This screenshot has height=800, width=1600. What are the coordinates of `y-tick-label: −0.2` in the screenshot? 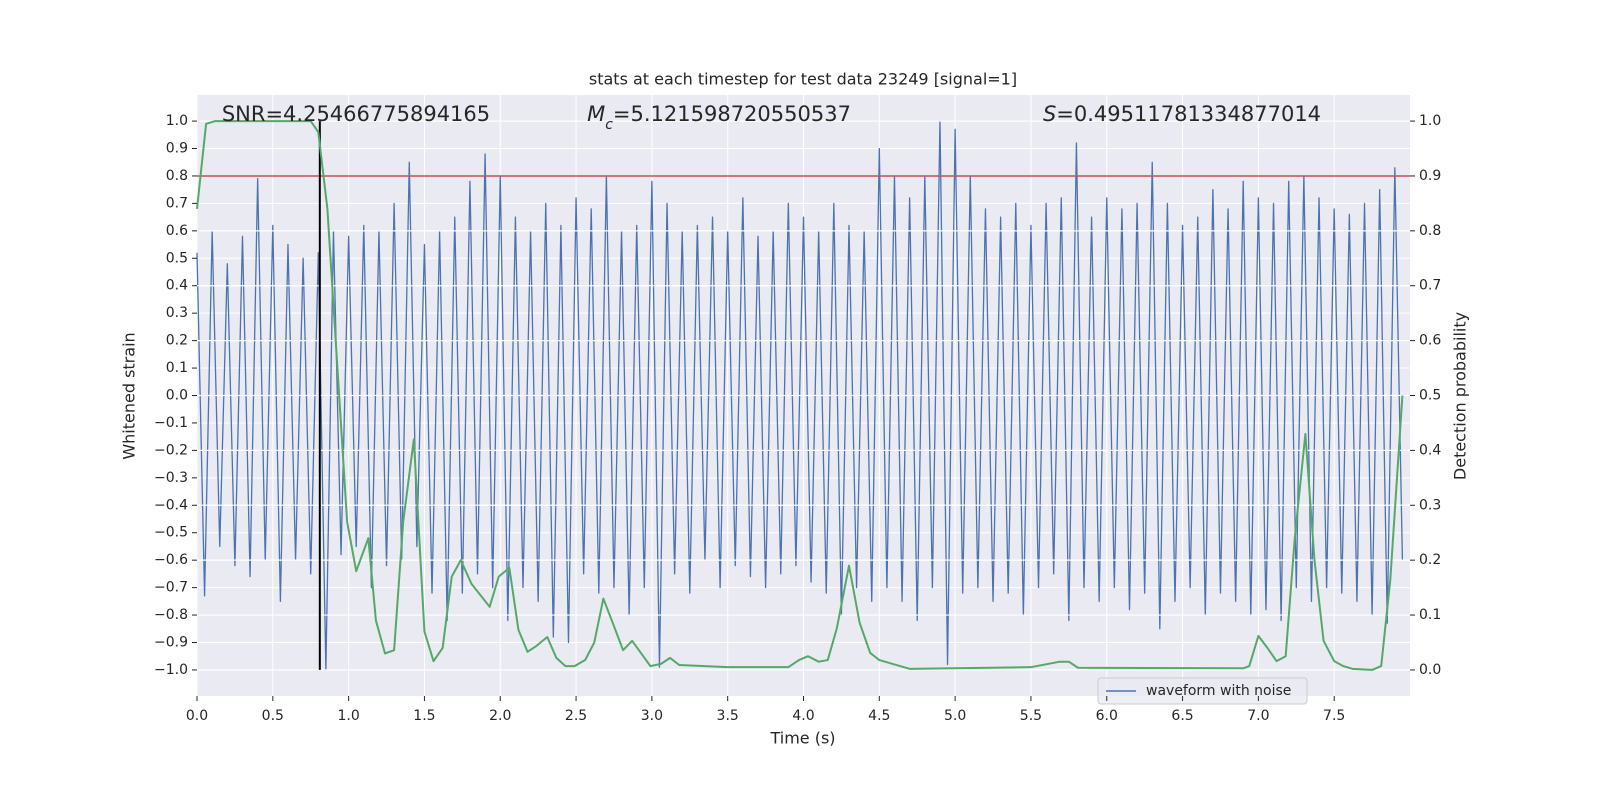 It's located at (171, 450).